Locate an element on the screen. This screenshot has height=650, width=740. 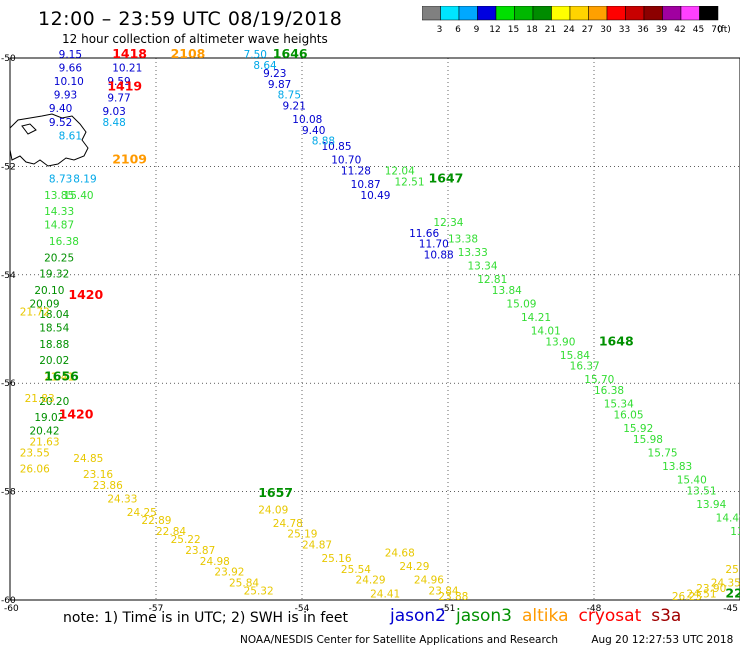
swh-value-label: 15.92 is located at coordinates (638, 429).